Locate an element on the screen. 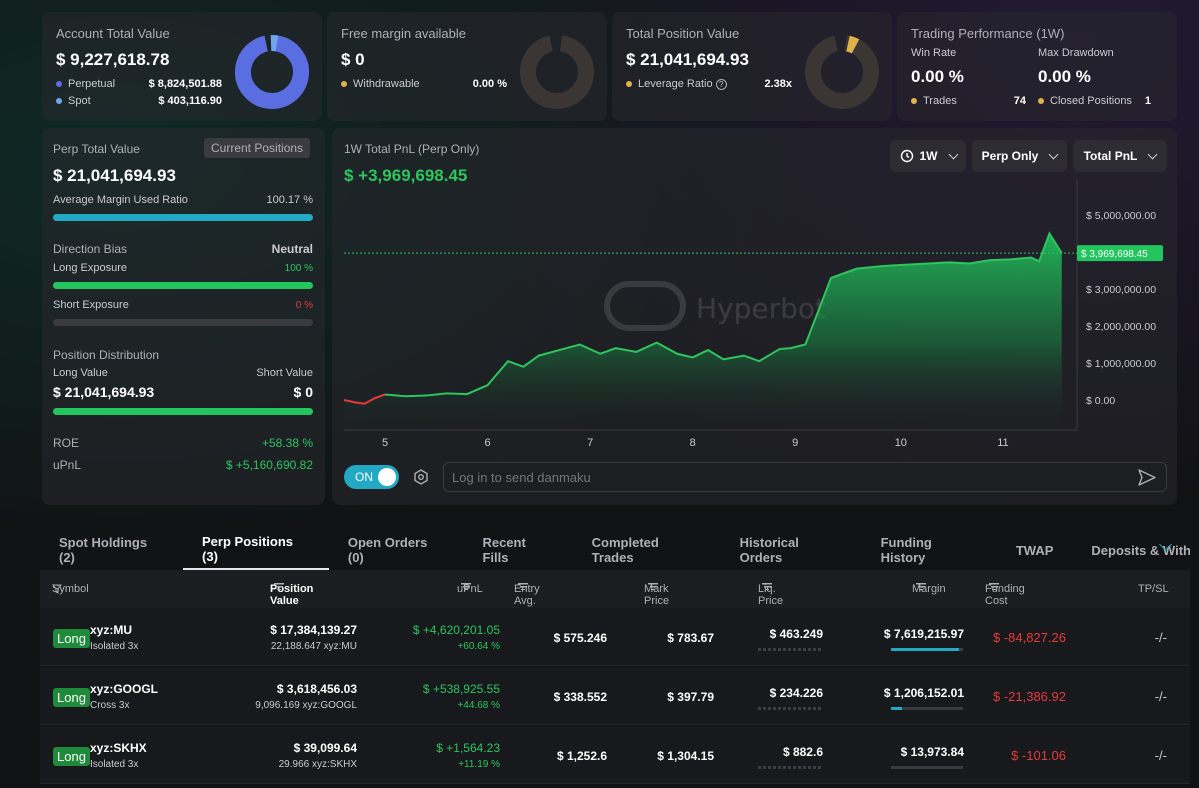 This screenshot has height=788, width=1199. scope-dropdown: Perp Only is located at coordinates (1019, 156).